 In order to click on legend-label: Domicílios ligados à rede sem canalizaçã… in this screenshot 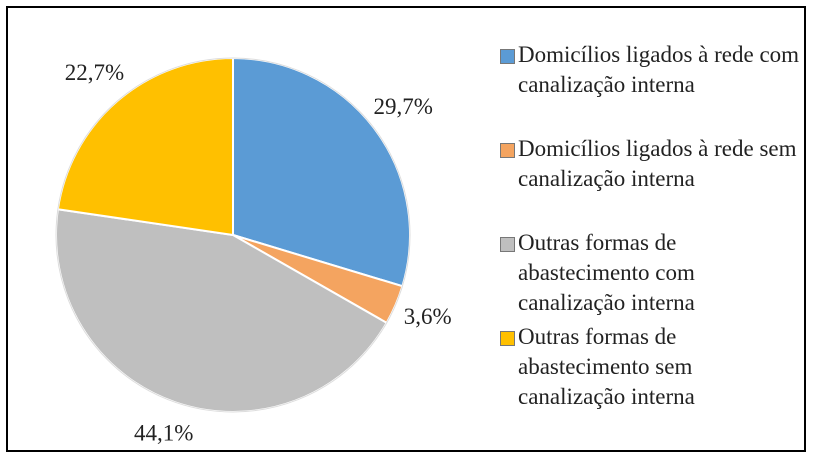, I will do `click(657, 163)`.